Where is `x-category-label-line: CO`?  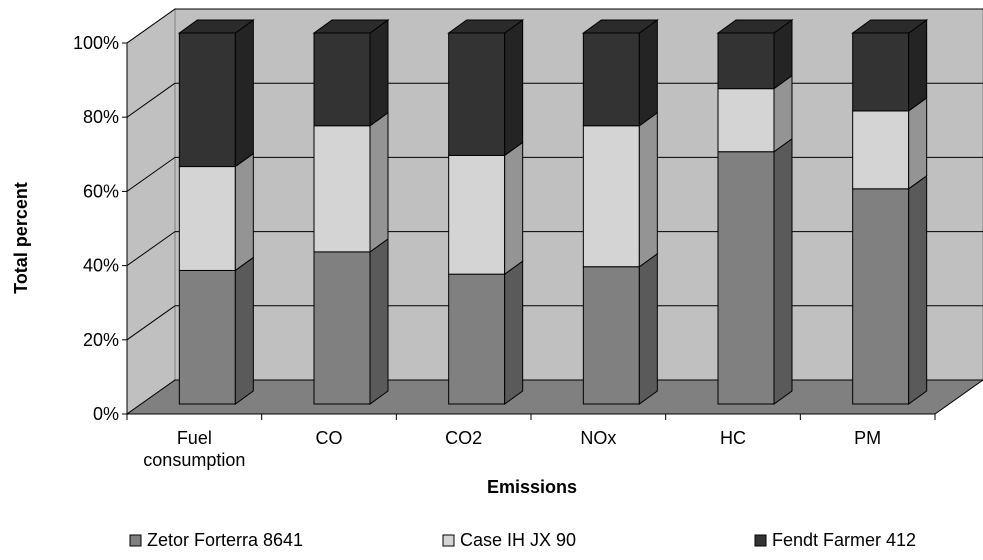 x-category-label-line: CO is located at coordinates (329, 438).